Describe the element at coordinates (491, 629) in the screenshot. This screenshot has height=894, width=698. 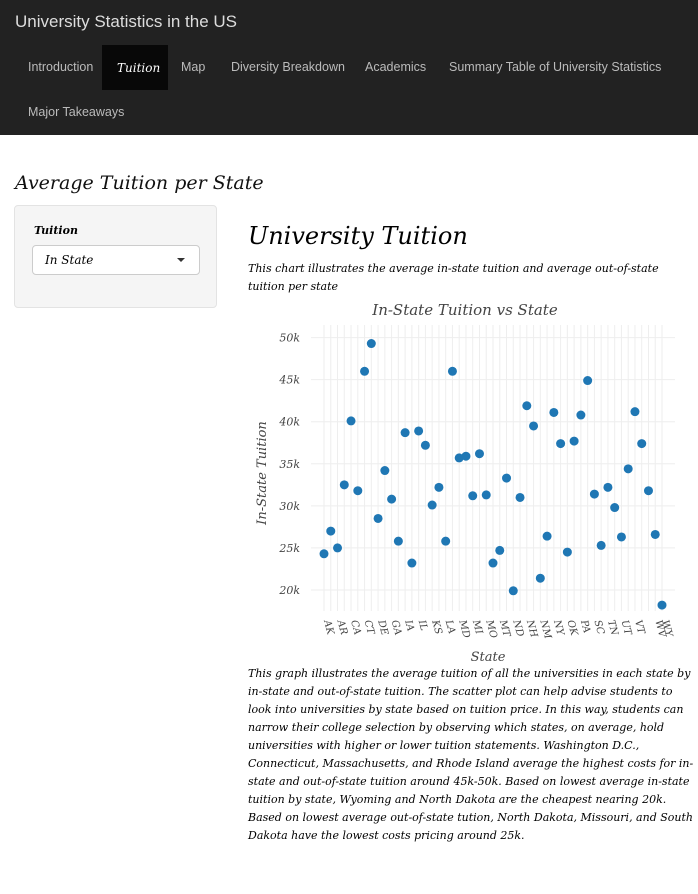
I see `x-tick-label: MO` at that location.